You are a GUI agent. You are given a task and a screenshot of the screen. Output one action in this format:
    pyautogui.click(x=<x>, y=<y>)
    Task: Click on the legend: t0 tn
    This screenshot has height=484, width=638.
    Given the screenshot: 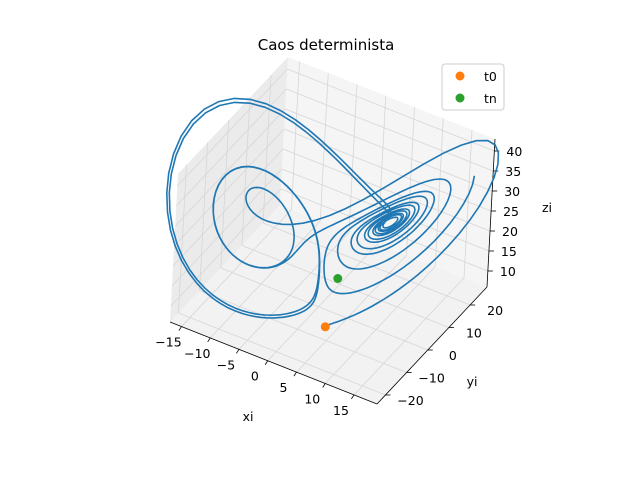 What is the action you would take?
    pyautogui.click(x=473, y=87)
    